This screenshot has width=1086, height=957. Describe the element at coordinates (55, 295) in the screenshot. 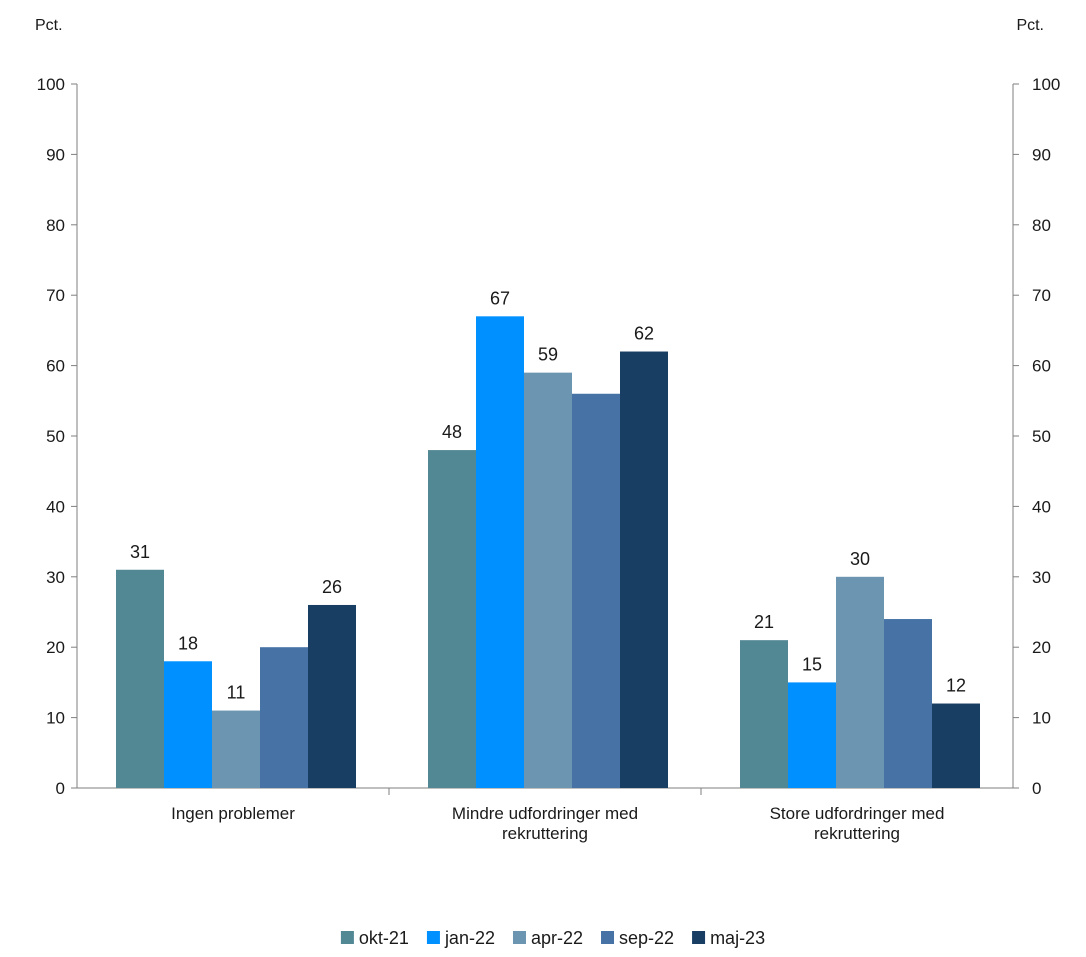

I see `left-y-tick-label: 70` at that location.